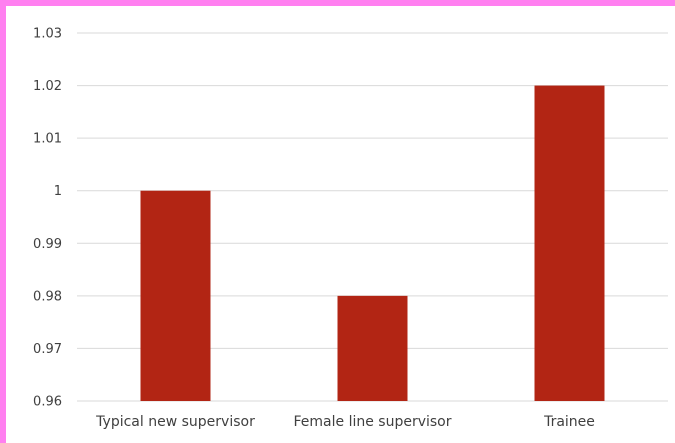  Describe the element at coordinates (47, 244) in the screenshot. I see `y-tick-label: 0.99` at that location.